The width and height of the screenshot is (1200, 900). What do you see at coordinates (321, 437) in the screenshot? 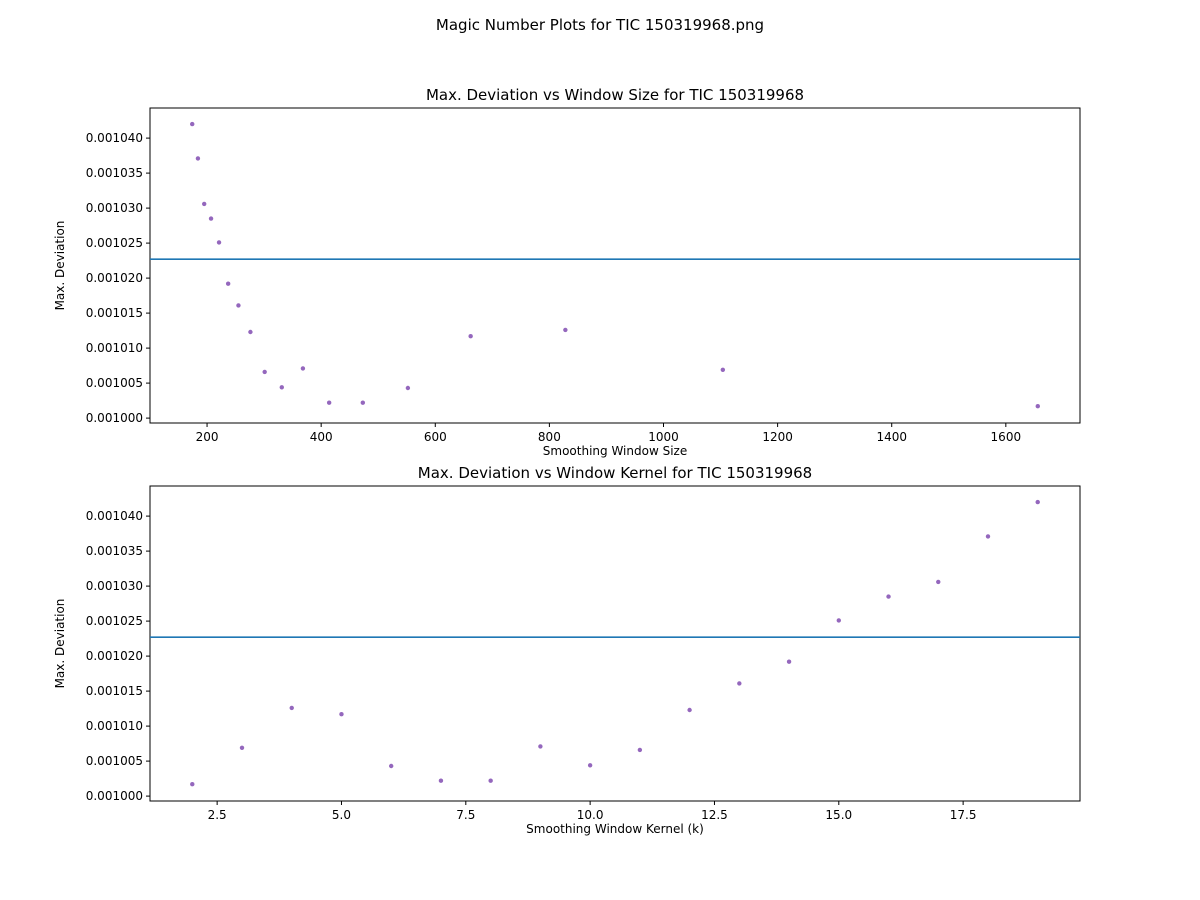
I see `x-tick-label: 400` at bounding box center [321, 437].